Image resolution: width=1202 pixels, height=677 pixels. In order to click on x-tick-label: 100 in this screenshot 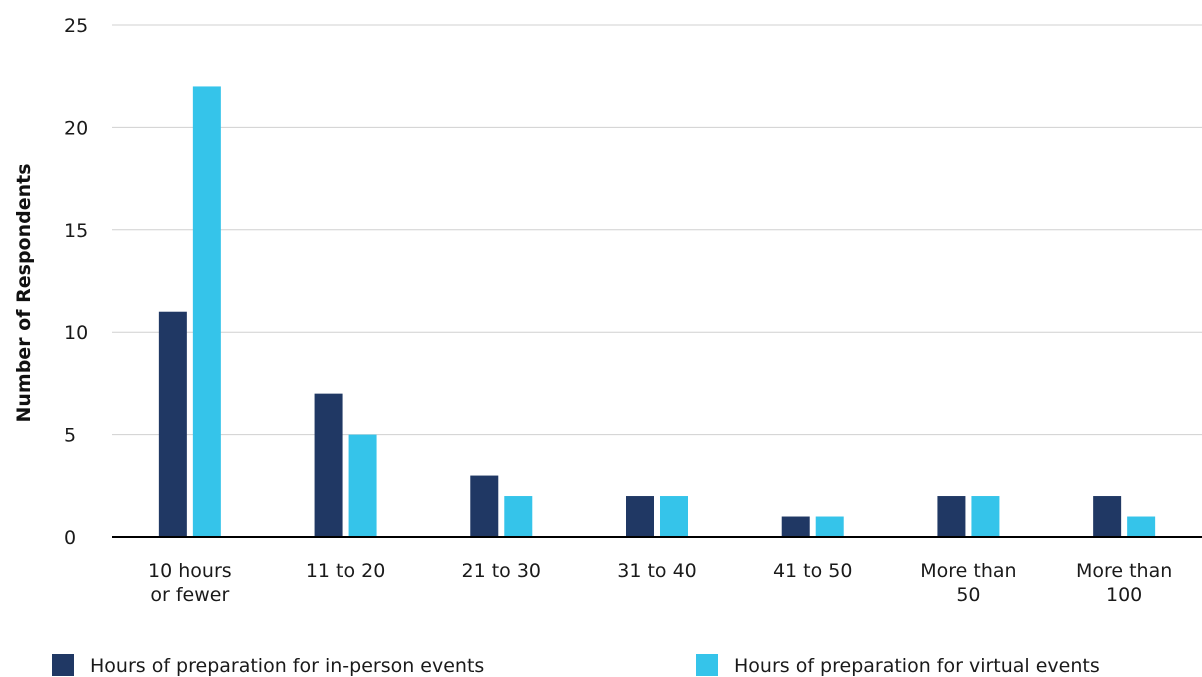, I will do `click(1124, 595)`.